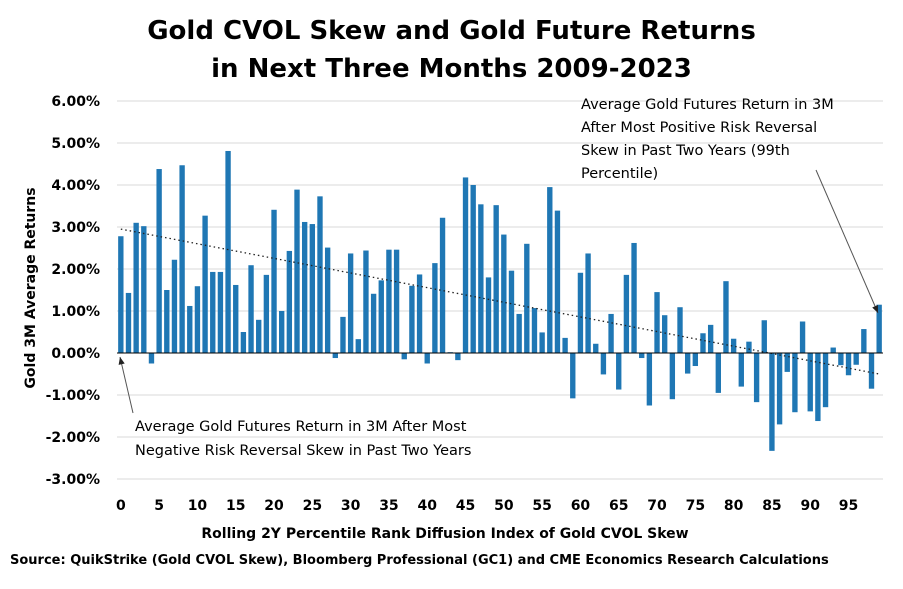 The height and width of the screenshot is (589, 903). What do you see at coordinates (121, 506) in the screenshot?
I see `x-tick-label: 0` at bounding box center [121, 506].